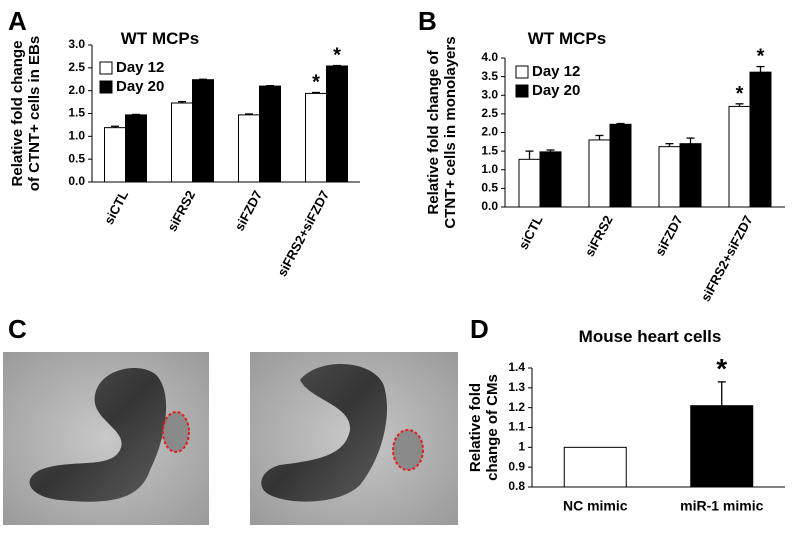 The height and width of the screenshot is (533, 800). Describe the element at coordinates (427, 21) in the screenshot. I see `panel-label: B` at that location.